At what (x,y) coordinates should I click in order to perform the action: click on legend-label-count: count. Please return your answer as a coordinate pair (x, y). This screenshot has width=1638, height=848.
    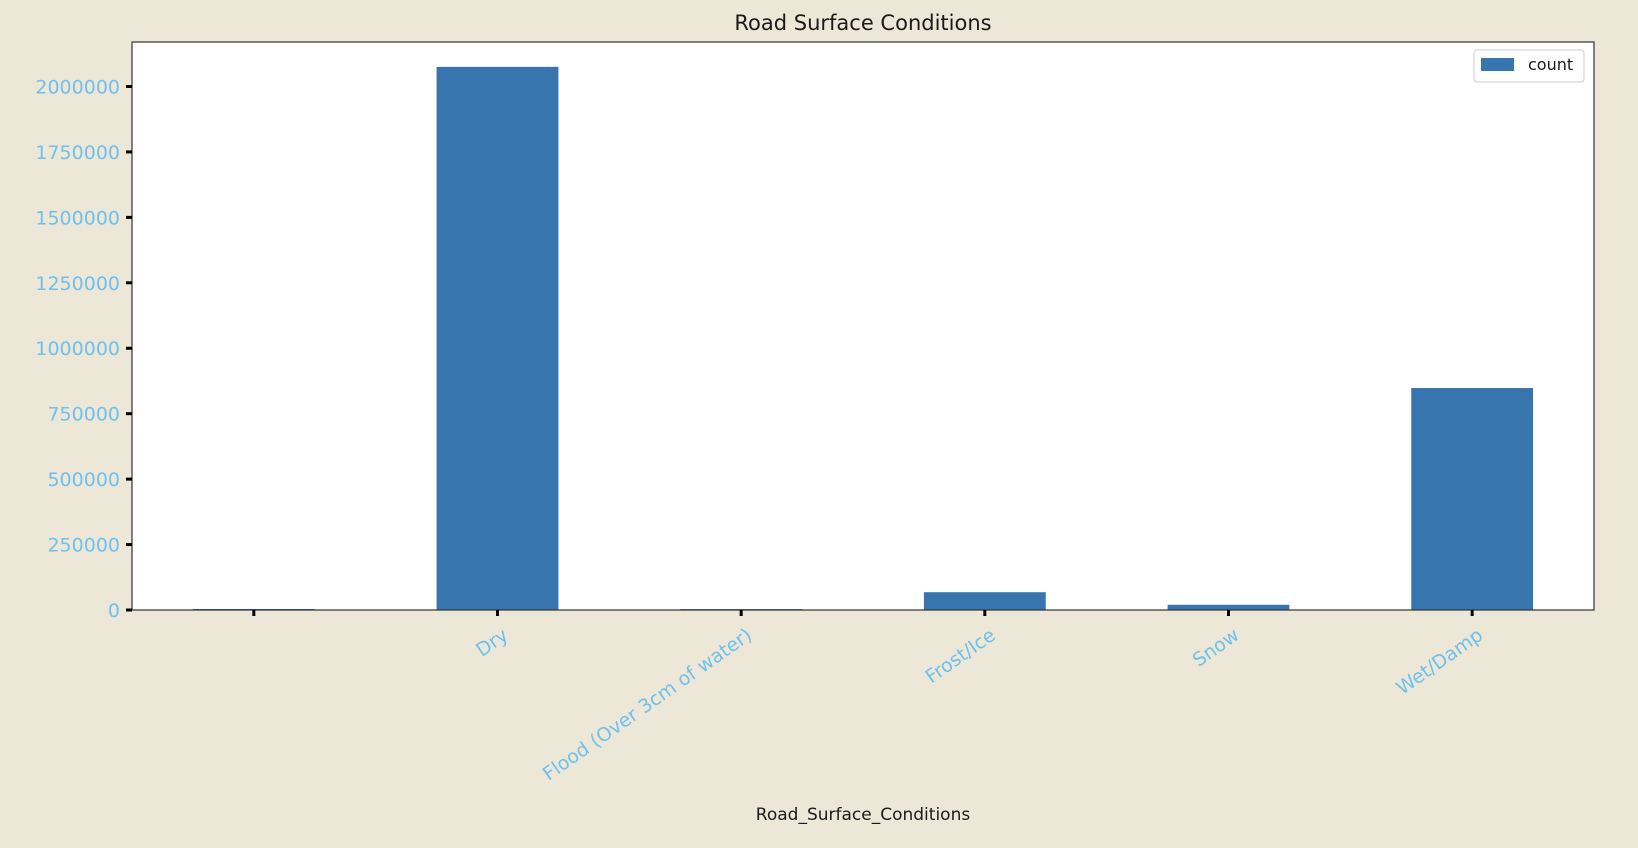
    Looking at the image, I should click on (1550, 64).